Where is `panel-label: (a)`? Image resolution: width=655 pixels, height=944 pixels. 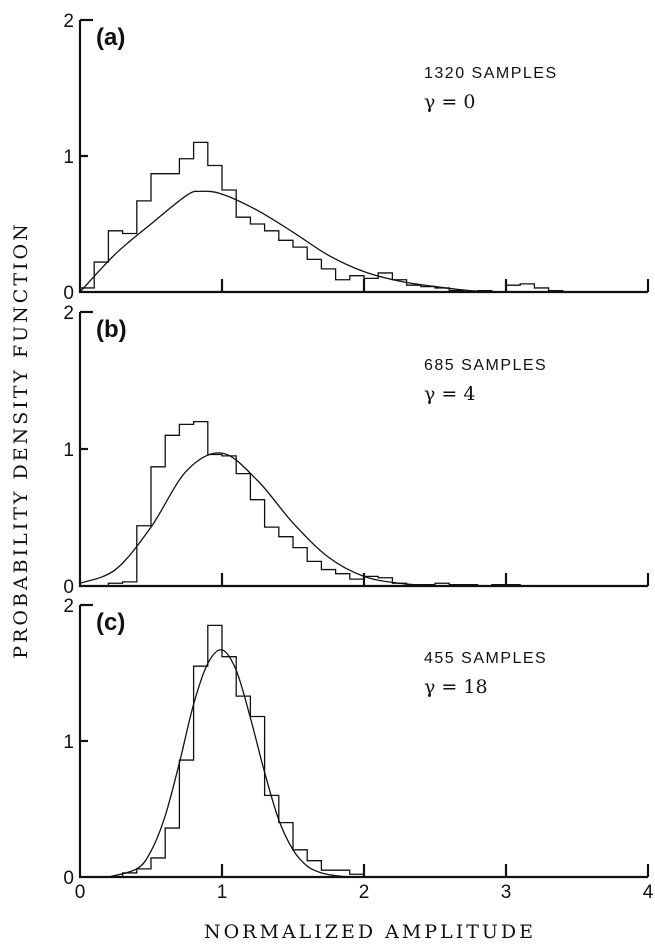
panel-label: (a) is located at coordinates (110, 37).